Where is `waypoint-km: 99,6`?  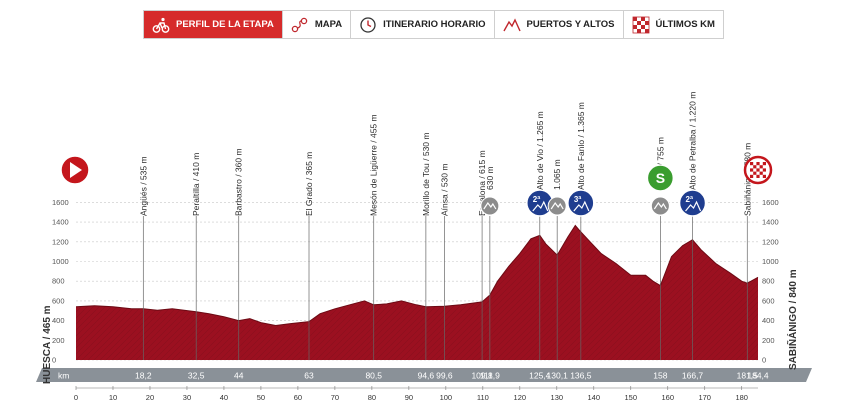
waypoint-km: 99,6 is located at coordinates (444, 376).